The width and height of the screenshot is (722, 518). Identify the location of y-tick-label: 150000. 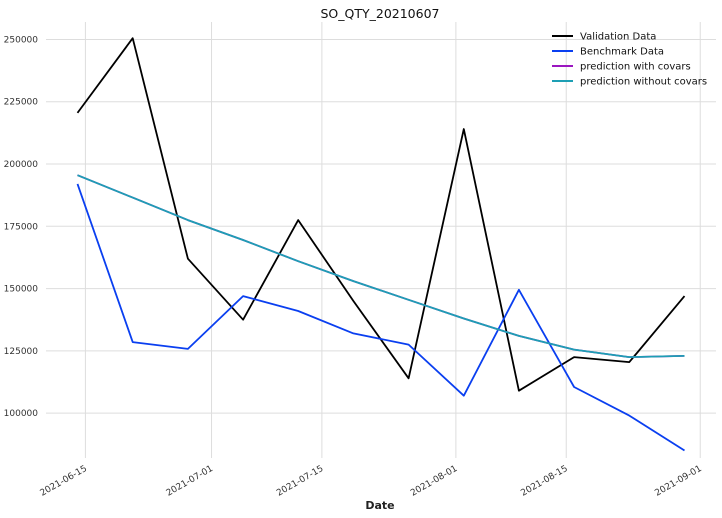
(21, 290).